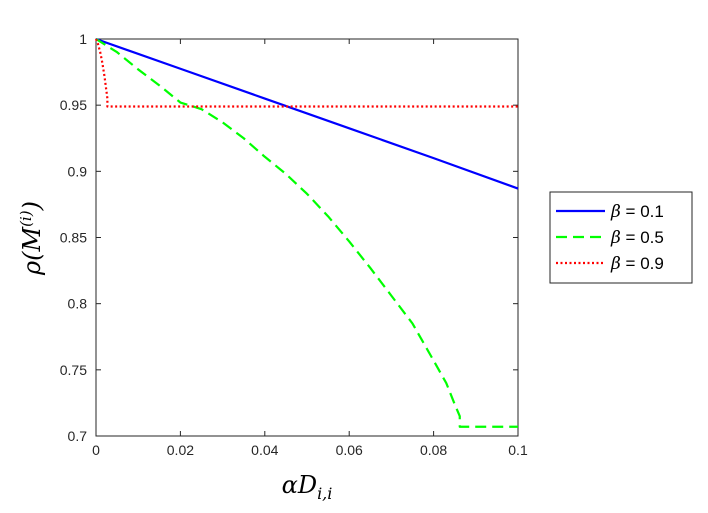  I want to click on x-tick-label: 0, so click(96, 450).